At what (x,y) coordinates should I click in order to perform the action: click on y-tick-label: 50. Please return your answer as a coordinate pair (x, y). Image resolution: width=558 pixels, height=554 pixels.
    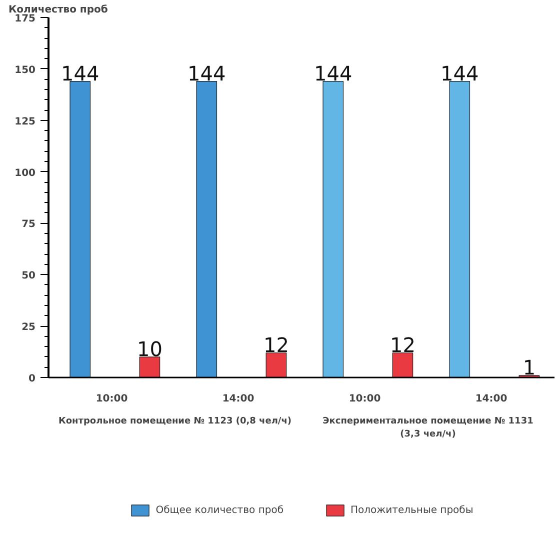
    Looking at the image, I should click on (29, 276).